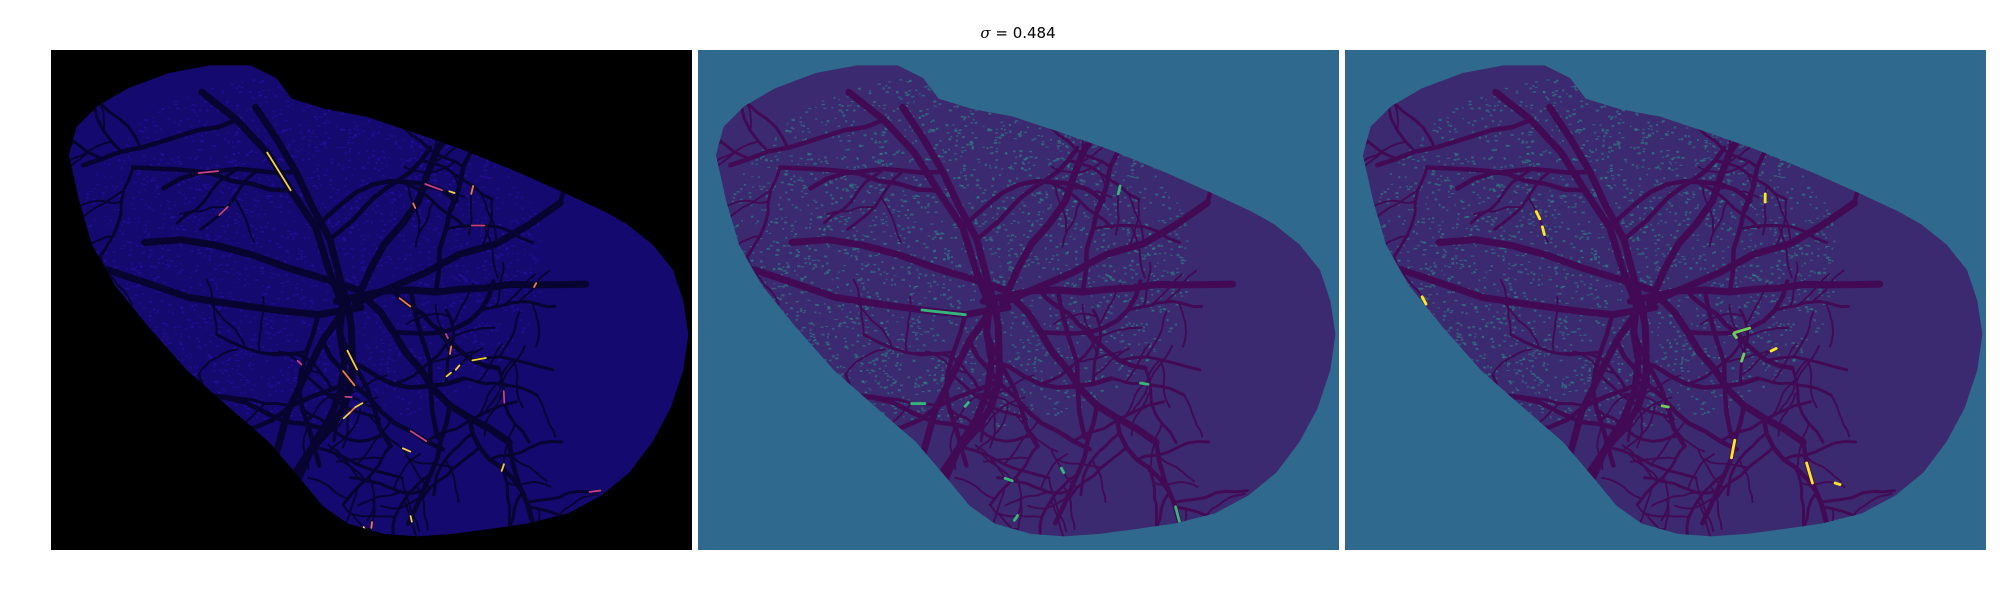  I want to click on figure-title: σ = 0.484, so click(1000, 33).